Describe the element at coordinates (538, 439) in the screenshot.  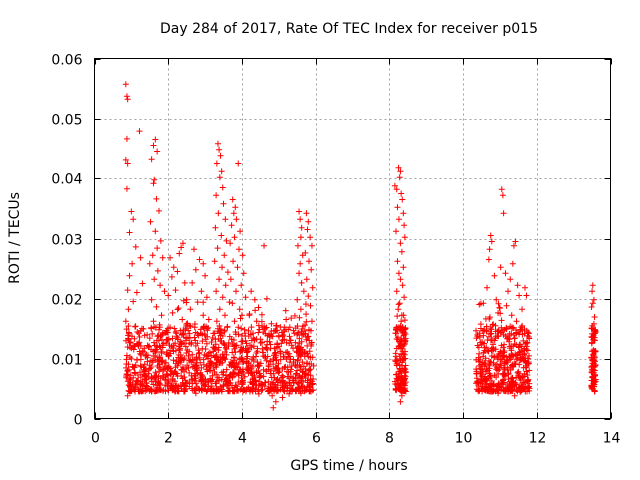
I see `x-tick-label: 12` at that location.